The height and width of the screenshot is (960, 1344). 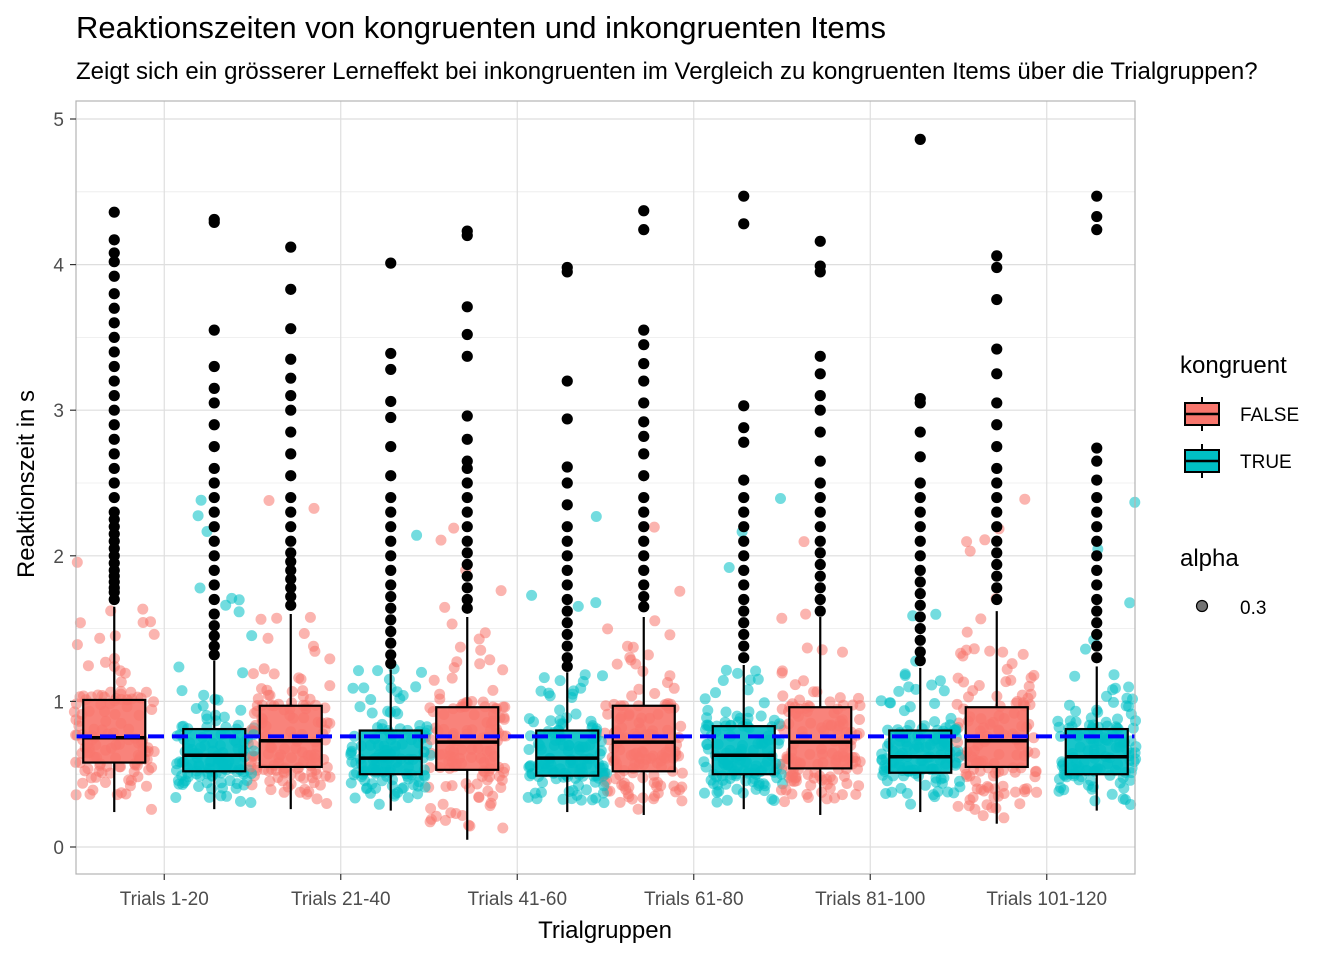 I want to click on x-tick-label: Trials 81-100, so click(x=870, y=899).